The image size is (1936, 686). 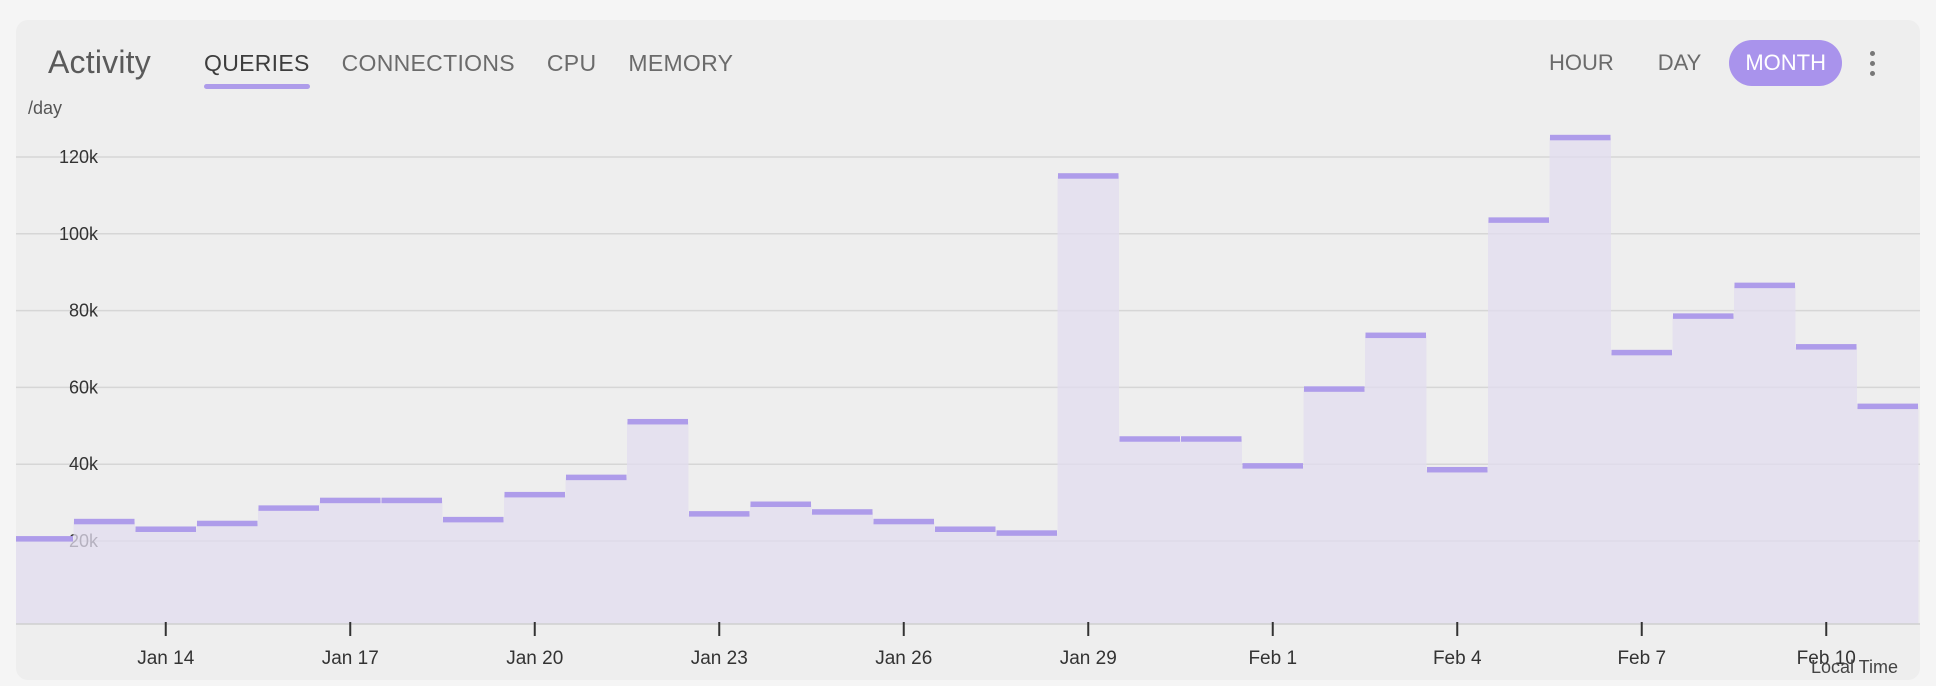 What do you see at coordinates (571, 63) in the screenshot?
I see `tab-cpu: CPU` at bounding box center [571, 63].